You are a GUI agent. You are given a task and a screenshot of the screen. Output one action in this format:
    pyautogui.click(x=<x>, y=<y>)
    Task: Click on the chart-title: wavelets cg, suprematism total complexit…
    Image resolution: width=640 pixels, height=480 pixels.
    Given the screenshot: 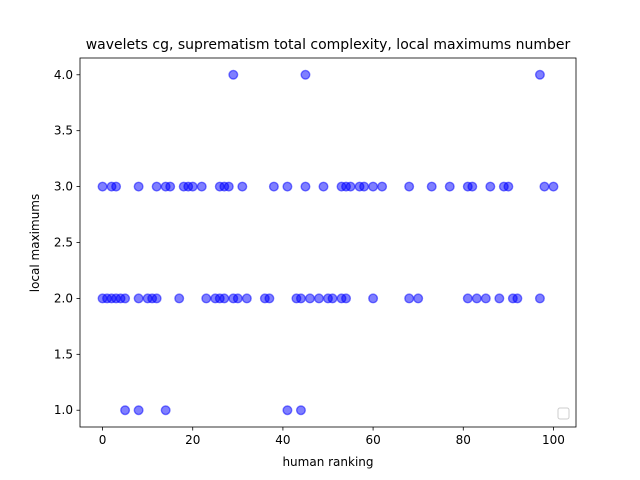 What is the action you would take?
    pyautogui.click(x=328, y=45)
    